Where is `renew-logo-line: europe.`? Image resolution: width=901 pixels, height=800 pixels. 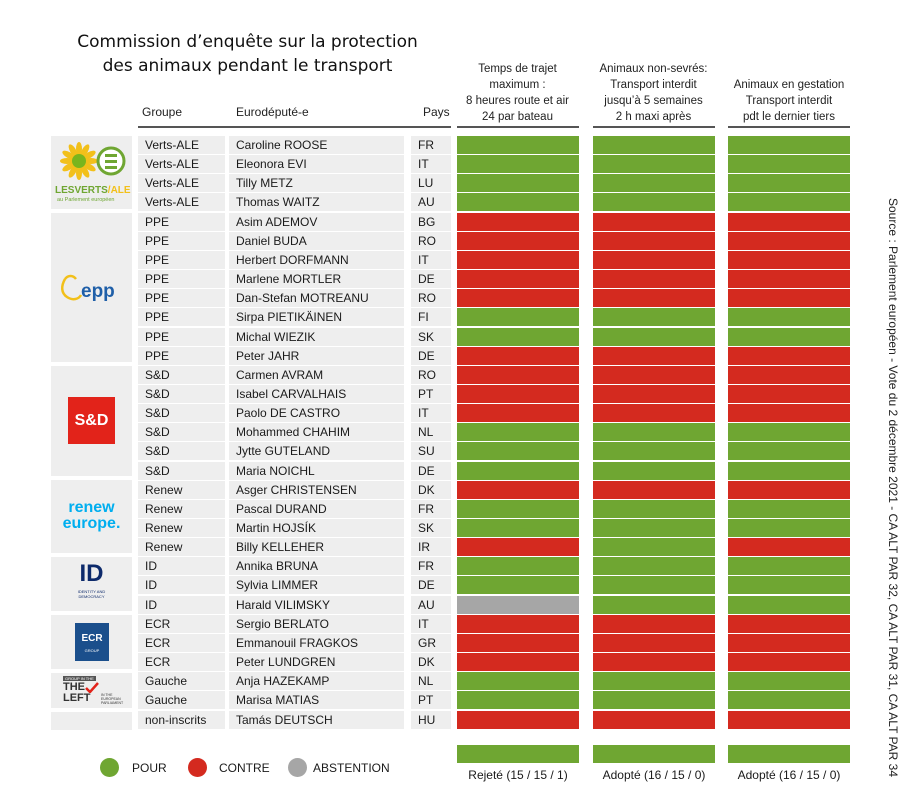 renew-logo-line: europe. is located at coordinates (91, 523).